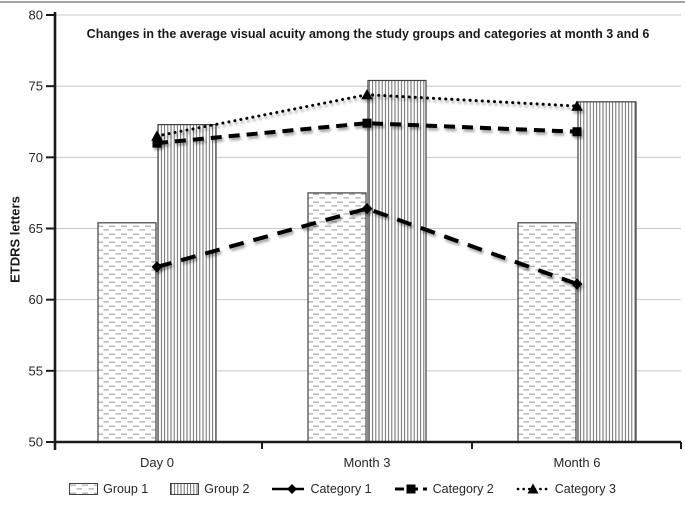 Image resolution: width=685 pixels, height=506 pixels. I want to click on legend-label-group-1: Group 1, so click(126, 489).